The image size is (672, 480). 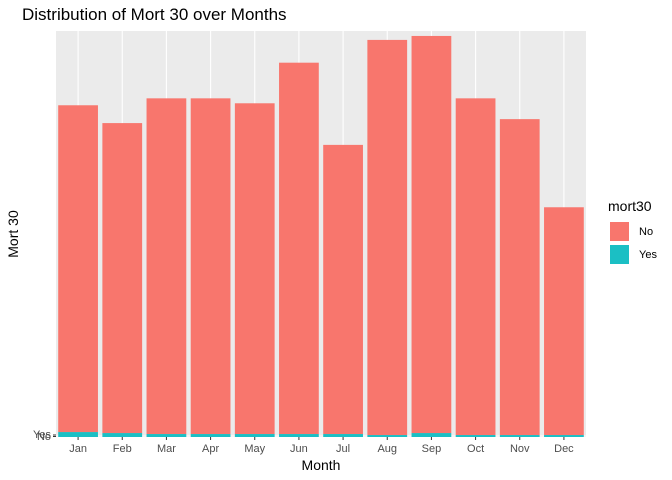 What do you see at coordinates (78, 269) in the screenshot?
I see `bar-no-jan` at bounding box center [78, 269].